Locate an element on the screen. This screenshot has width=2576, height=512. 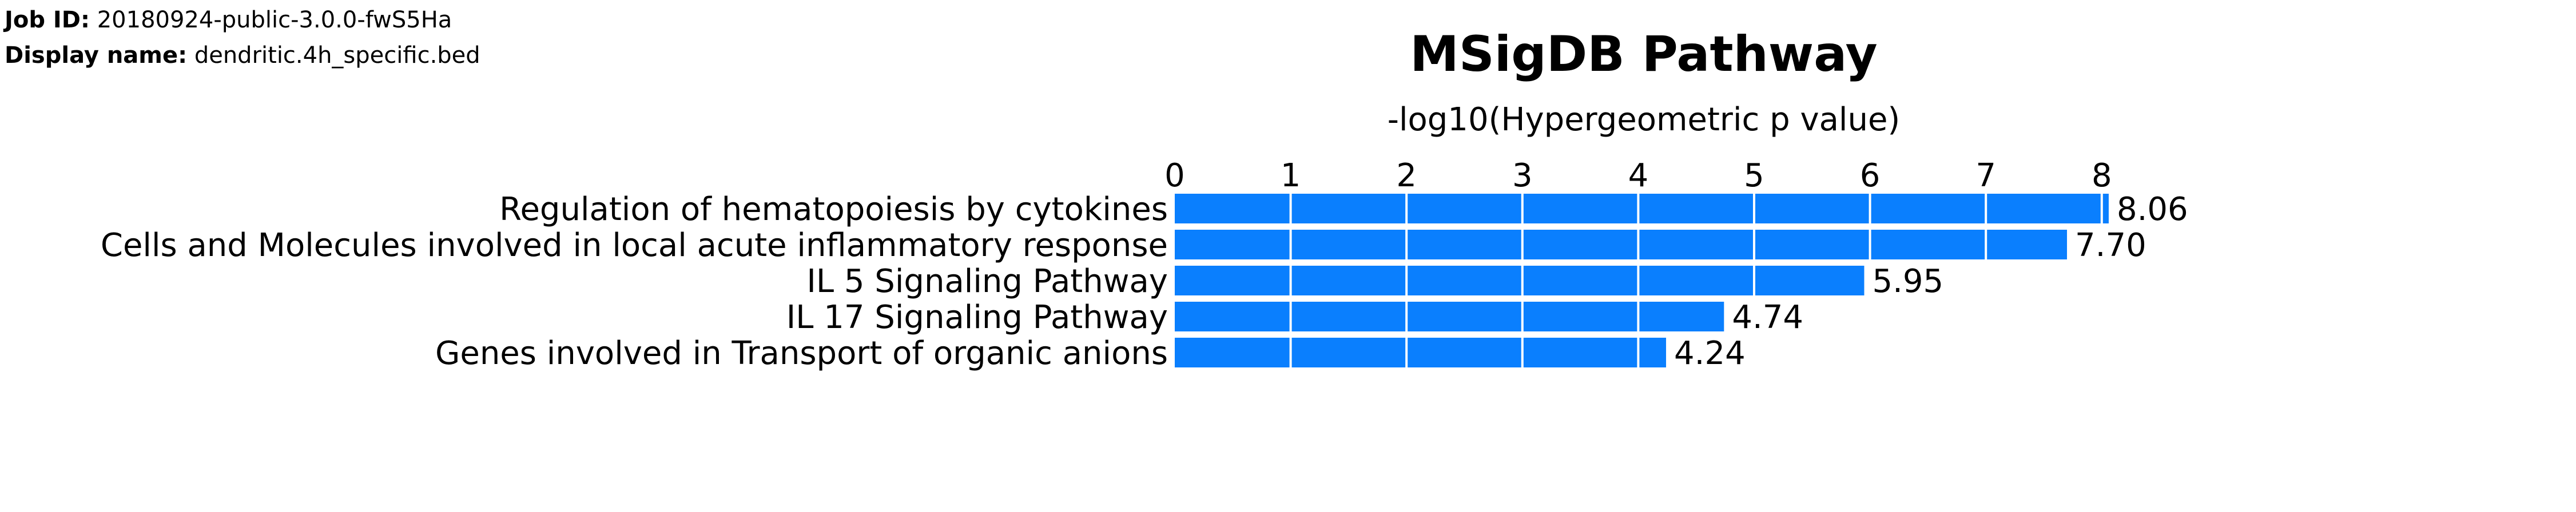
bars is located at coordinates (1642, 280).